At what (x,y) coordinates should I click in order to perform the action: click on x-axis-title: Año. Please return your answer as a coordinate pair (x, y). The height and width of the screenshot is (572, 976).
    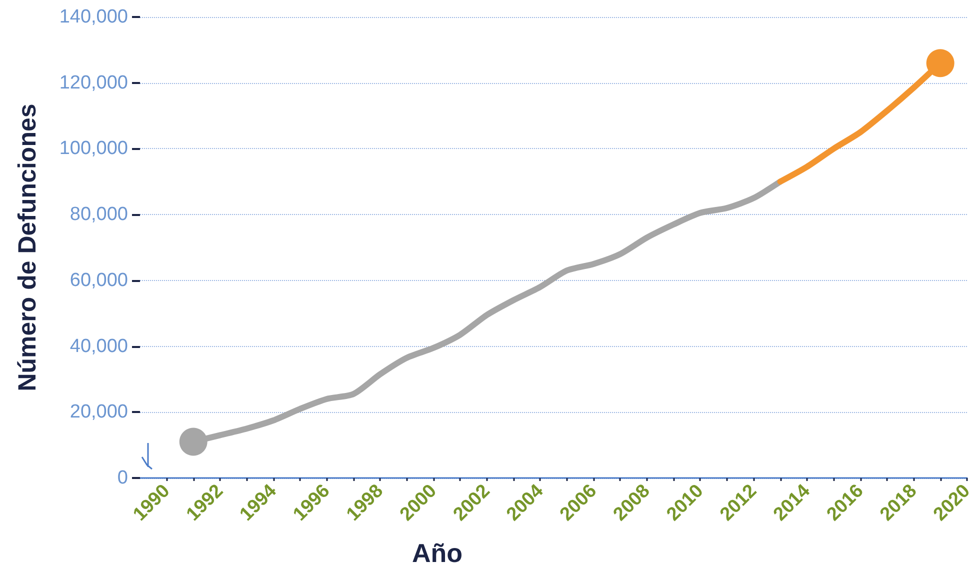
    Looking at the image, I should click on (437, 553).